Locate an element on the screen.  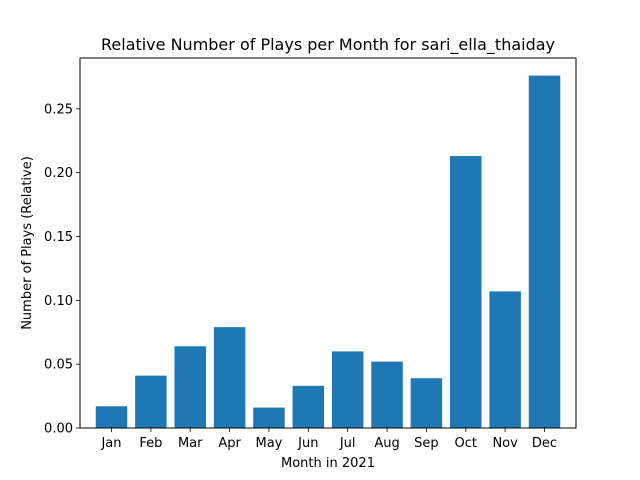
bar-mar is located at coordinates (190, 387).